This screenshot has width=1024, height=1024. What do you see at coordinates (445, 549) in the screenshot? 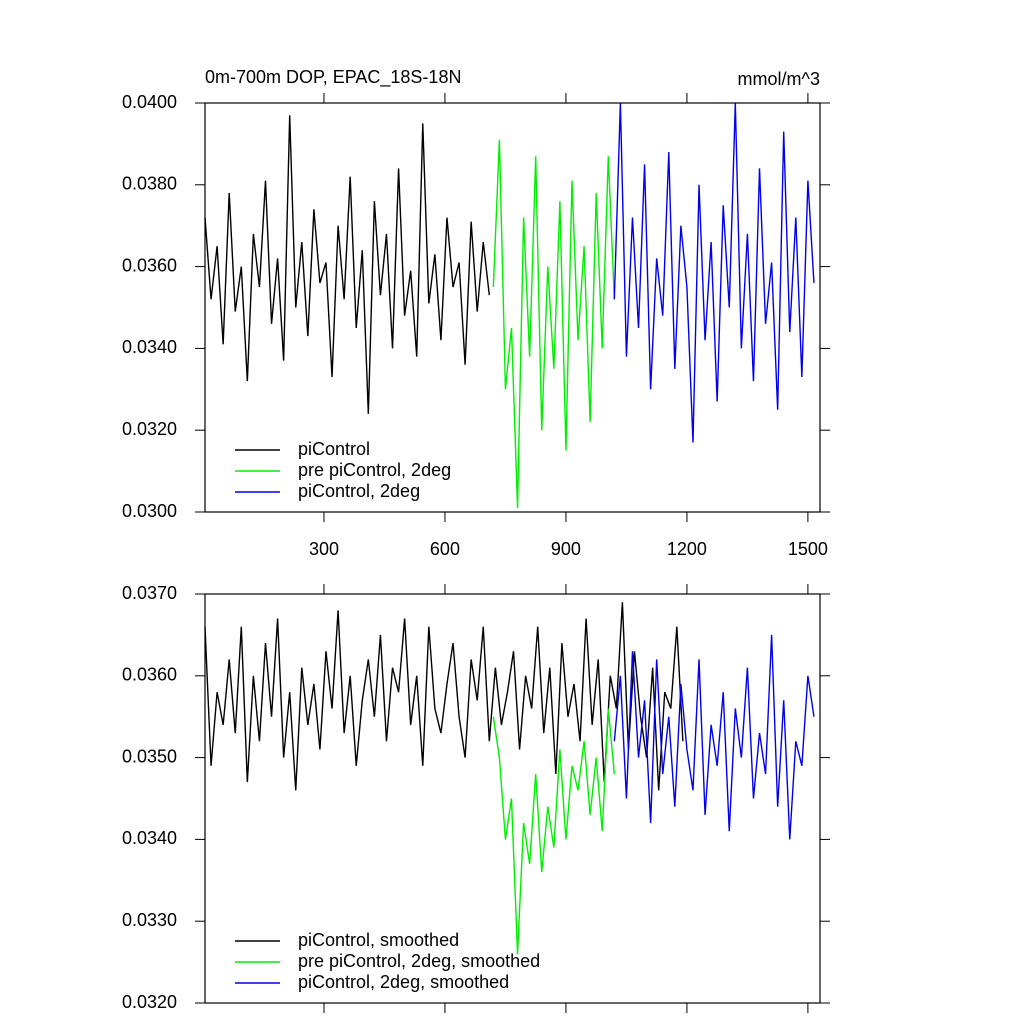
I see `x-tick-label: 600` at bounding box center [445, 549].